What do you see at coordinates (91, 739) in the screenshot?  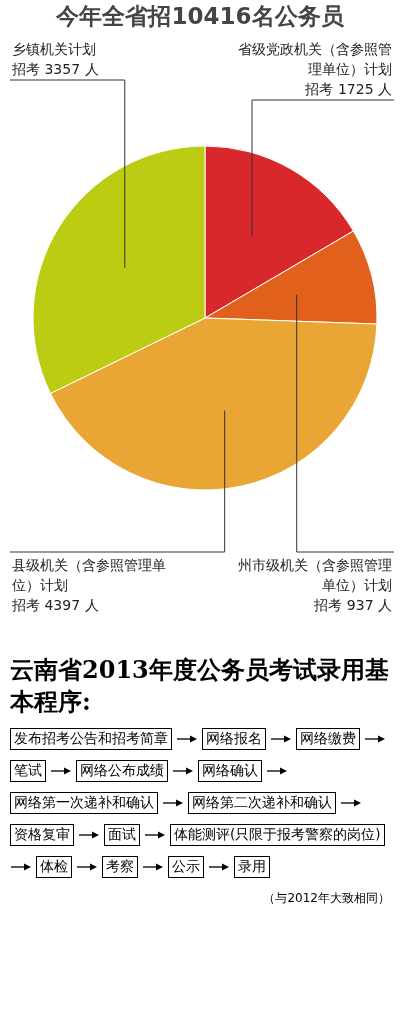 I see `text: 发布招考公告和招考简章` at bounding box center [91, 739].